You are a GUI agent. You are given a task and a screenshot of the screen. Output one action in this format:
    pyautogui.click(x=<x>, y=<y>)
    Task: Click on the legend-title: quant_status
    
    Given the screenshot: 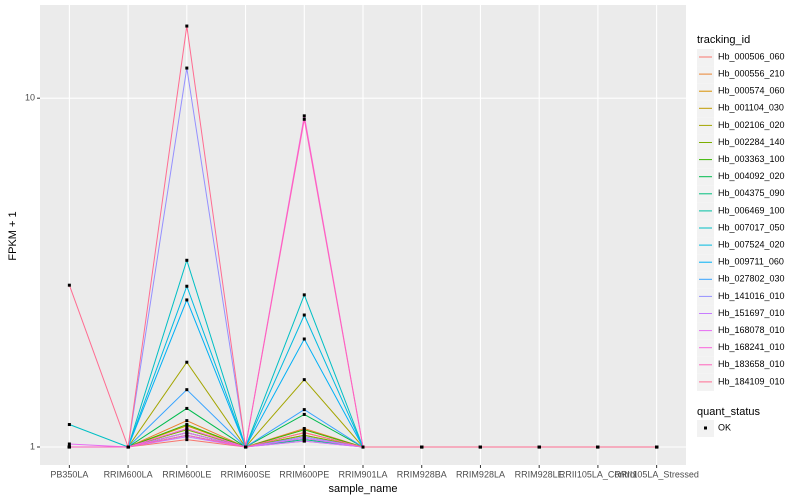 What is the action you would take?
    pyautogui.click(x=728, y=412)
    